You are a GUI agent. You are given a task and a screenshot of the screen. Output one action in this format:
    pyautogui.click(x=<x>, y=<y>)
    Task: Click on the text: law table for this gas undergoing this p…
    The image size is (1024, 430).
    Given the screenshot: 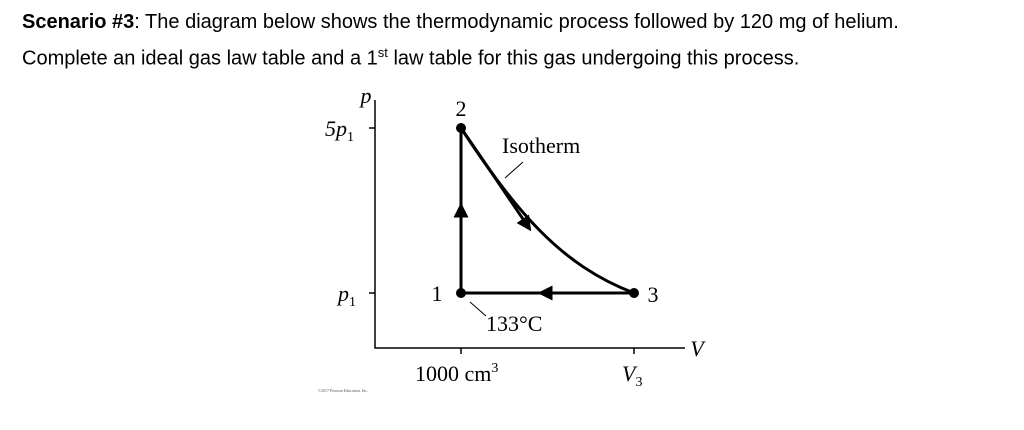 What is the action you would take?
    pyautogui.click(x=593, y=58)
    